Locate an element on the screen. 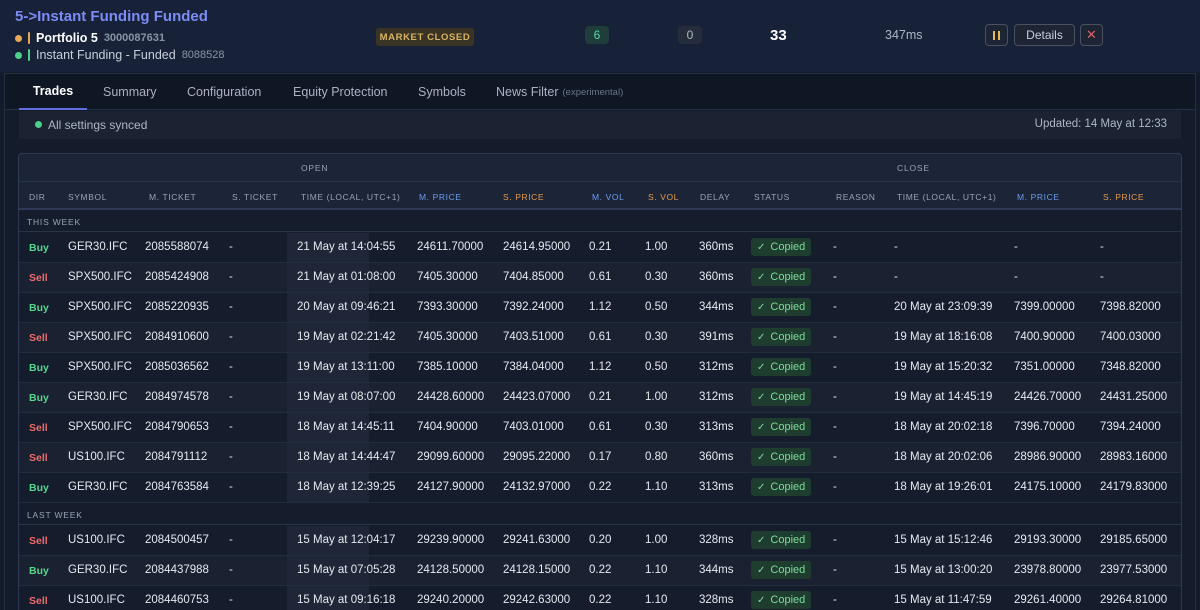  cell-open-time: 18 May at 14:44:47 is located at coordinates (346, 457).